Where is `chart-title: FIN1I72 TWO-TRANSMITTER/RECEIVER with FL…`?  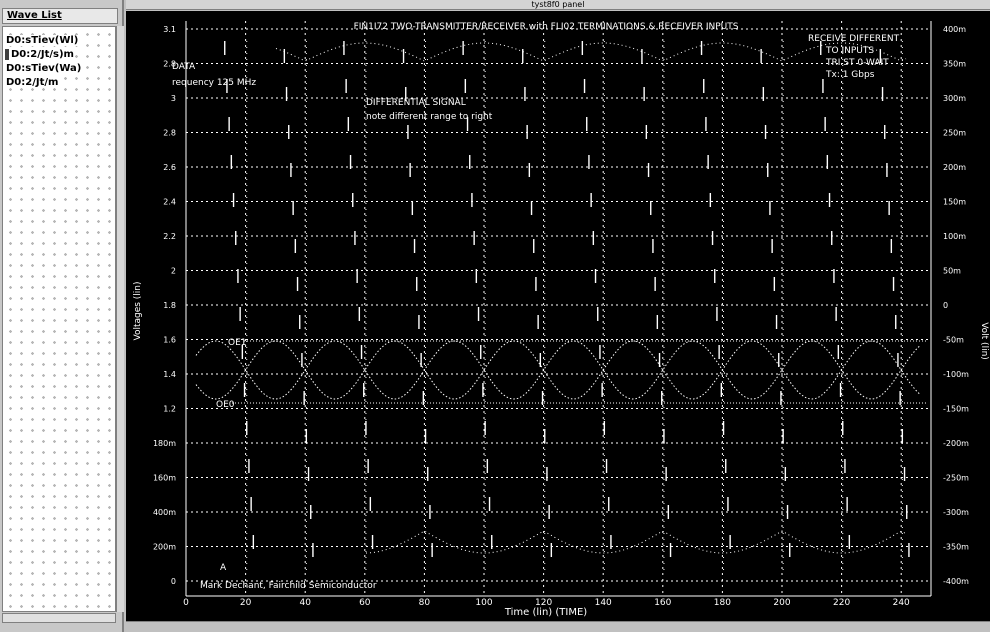
chart-title: FIN1I72 TWO-TRANSMITTER/RECEIVER with FL… is located at coordinates (546, 27).